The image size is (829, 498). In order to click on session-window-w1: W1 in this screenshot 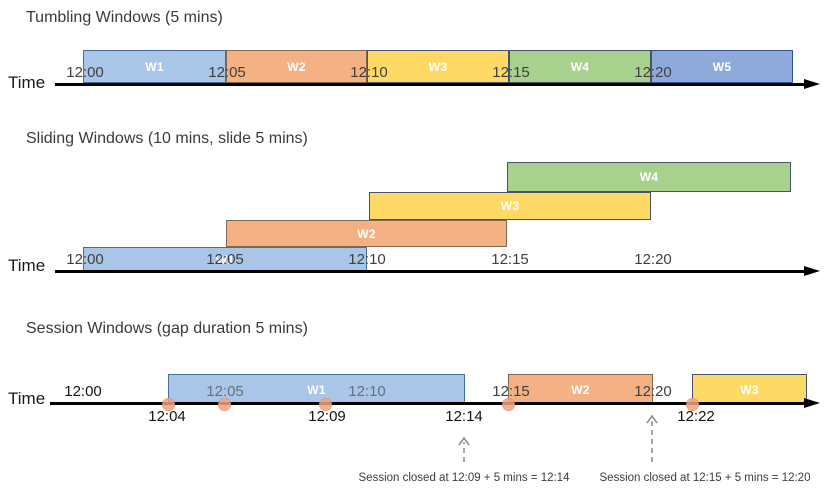, I will do `click(316, 389)`.